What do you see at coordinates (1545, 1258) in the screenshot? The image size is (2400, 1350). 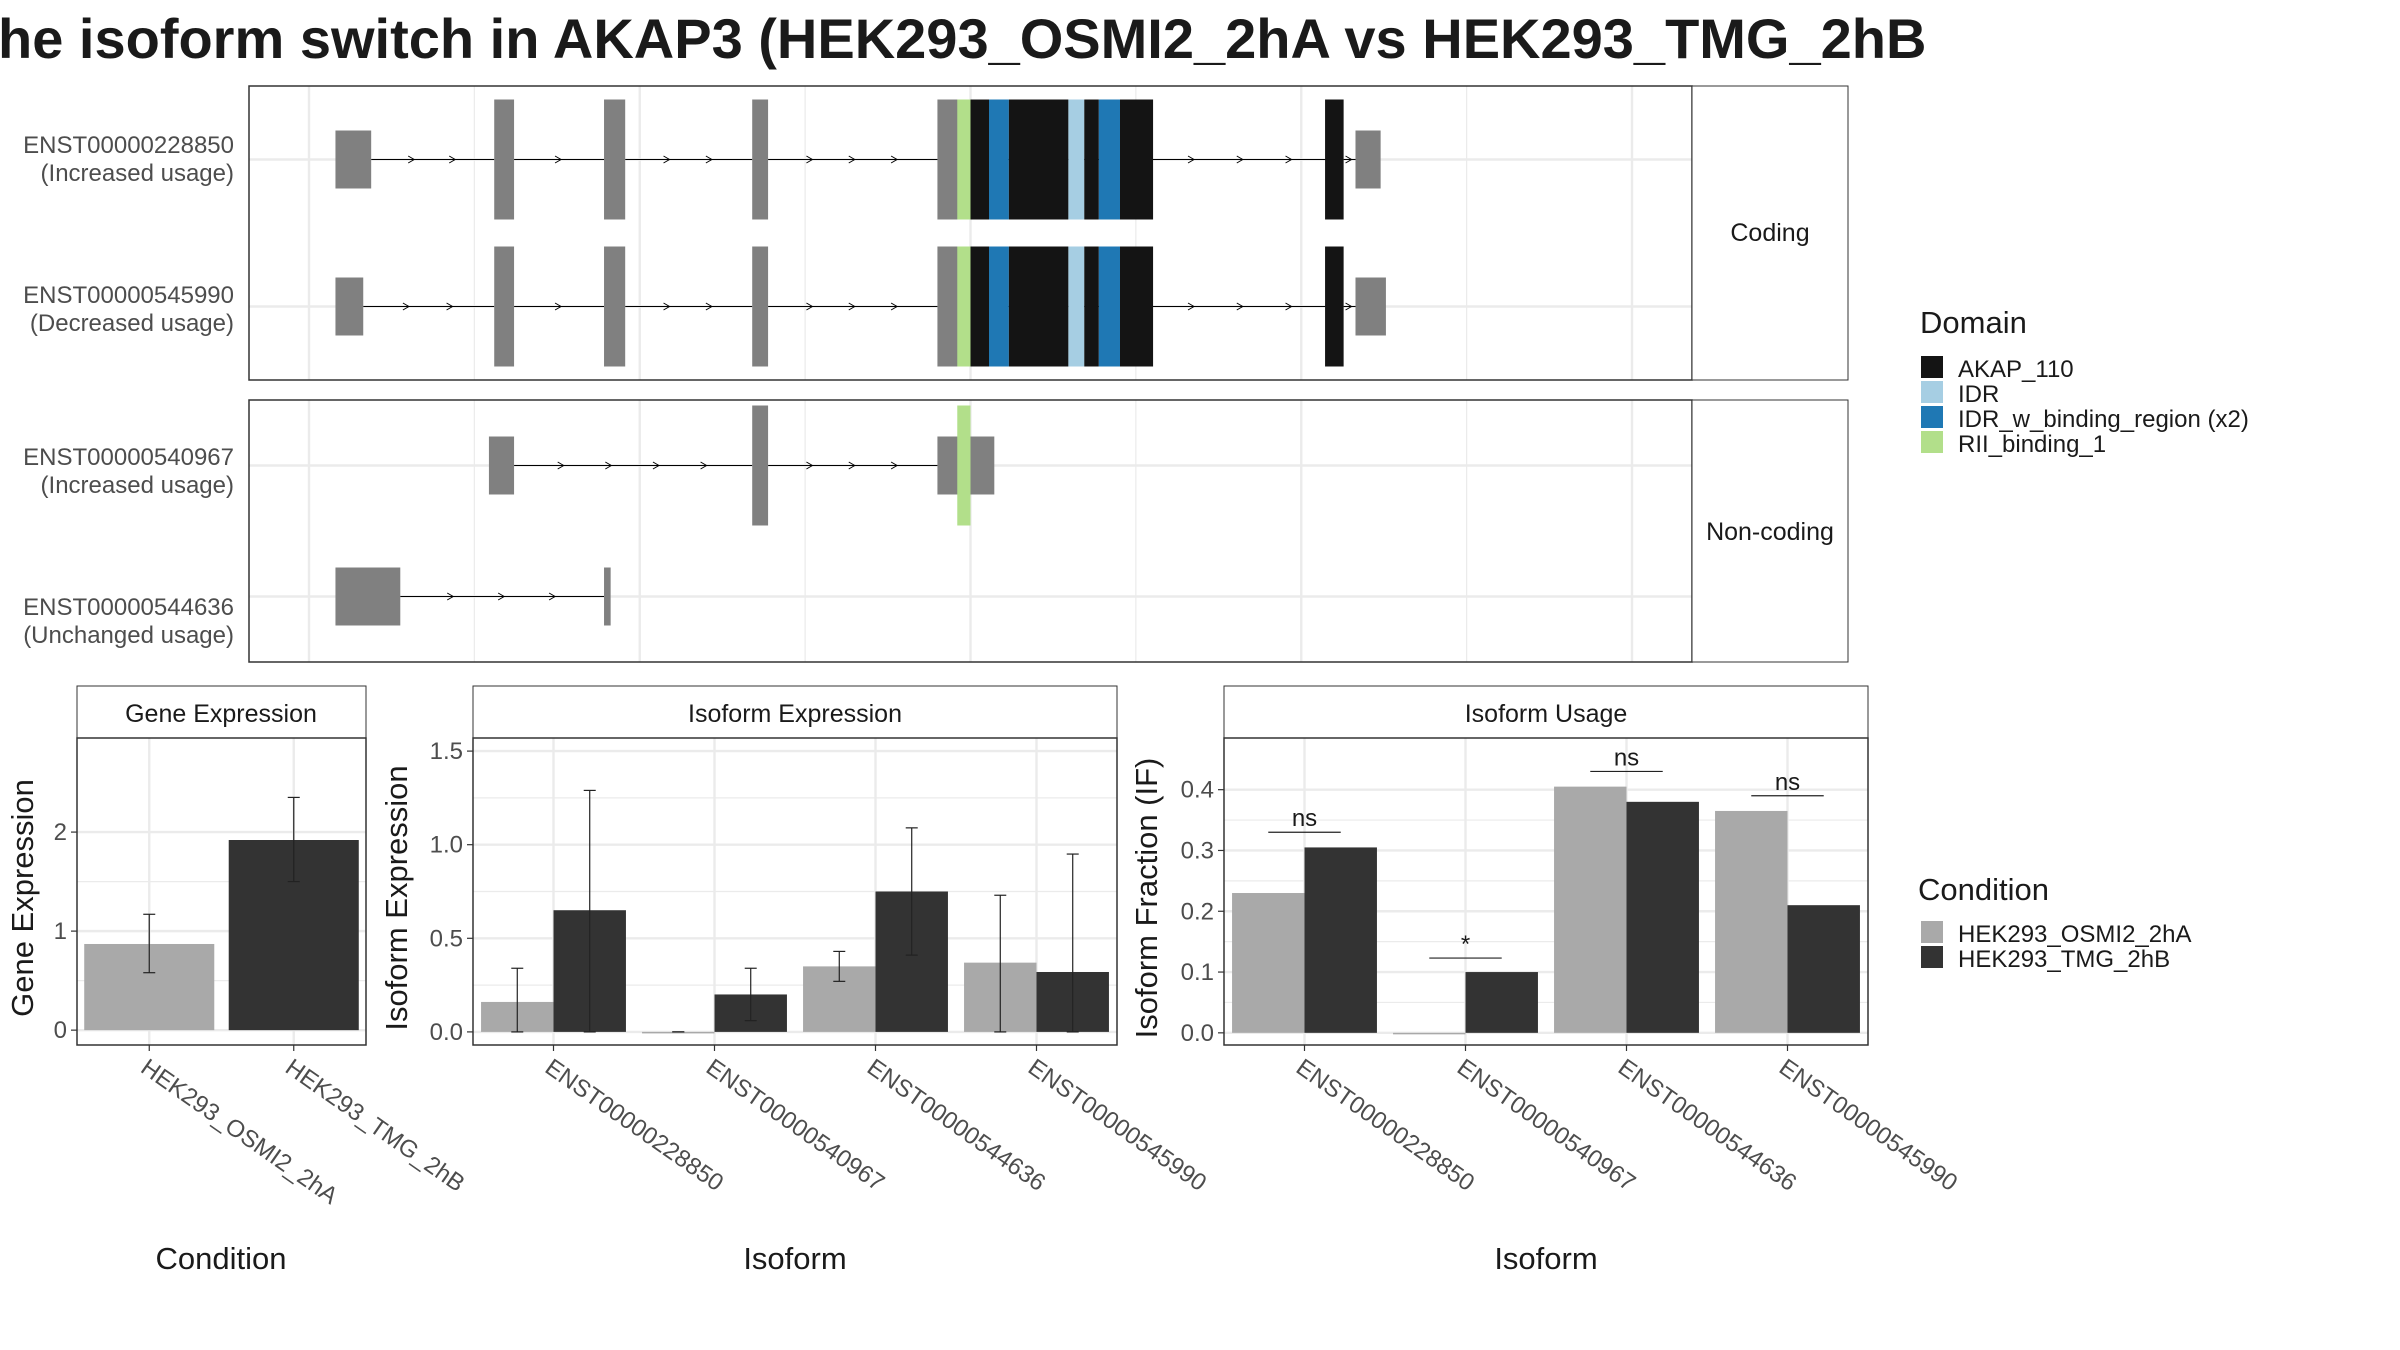 I see `isoform-usage-xlabel: Isoform` at bounding box center [1545, 1258].